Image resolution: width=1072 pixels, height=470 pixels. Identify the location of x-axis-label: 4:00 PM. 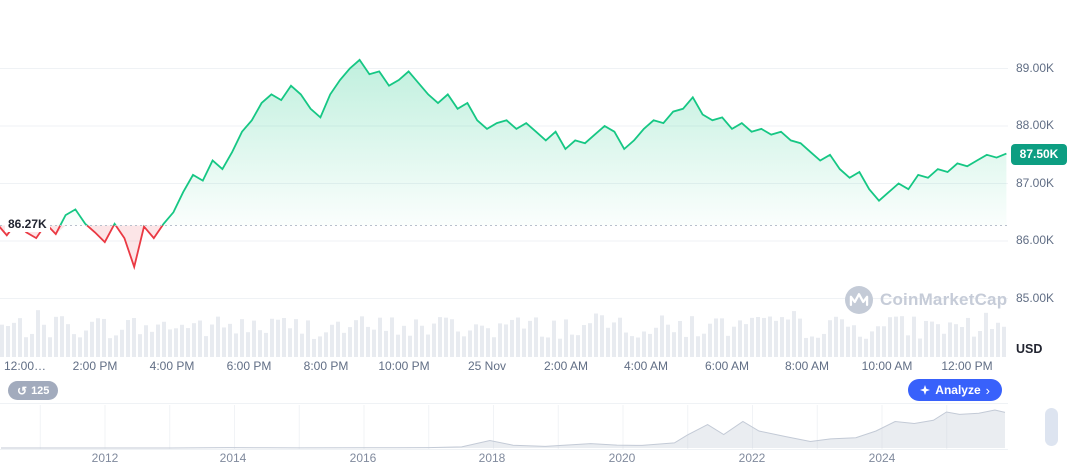
(172, 366).